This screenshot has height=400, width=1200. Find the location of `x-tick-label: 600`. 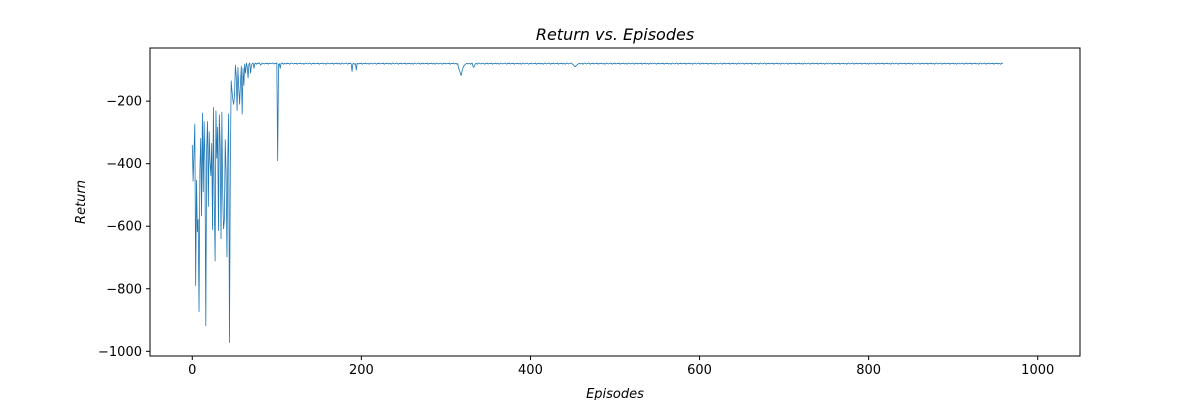

x-tick-label: 600 is located at coordinates (699, 370).